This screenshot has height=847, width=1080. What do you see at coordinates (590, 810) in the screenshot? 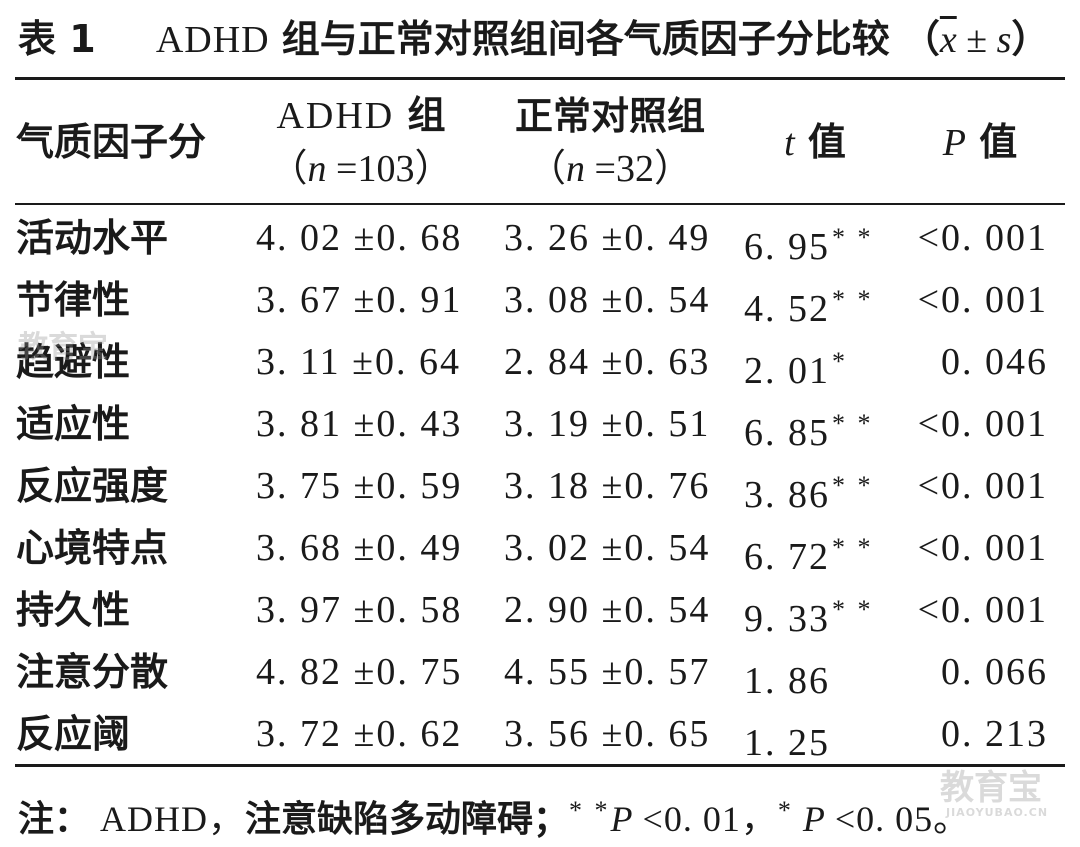
I see `note-sig-double: * *` at bounding box center [590, 810].